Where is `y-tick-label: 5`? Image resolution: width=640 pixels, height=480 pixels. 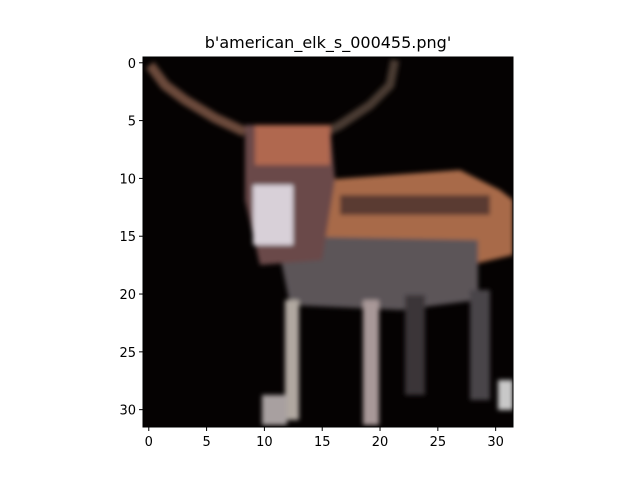 y-tick-label: 5 is located at coordinates (132, 122).